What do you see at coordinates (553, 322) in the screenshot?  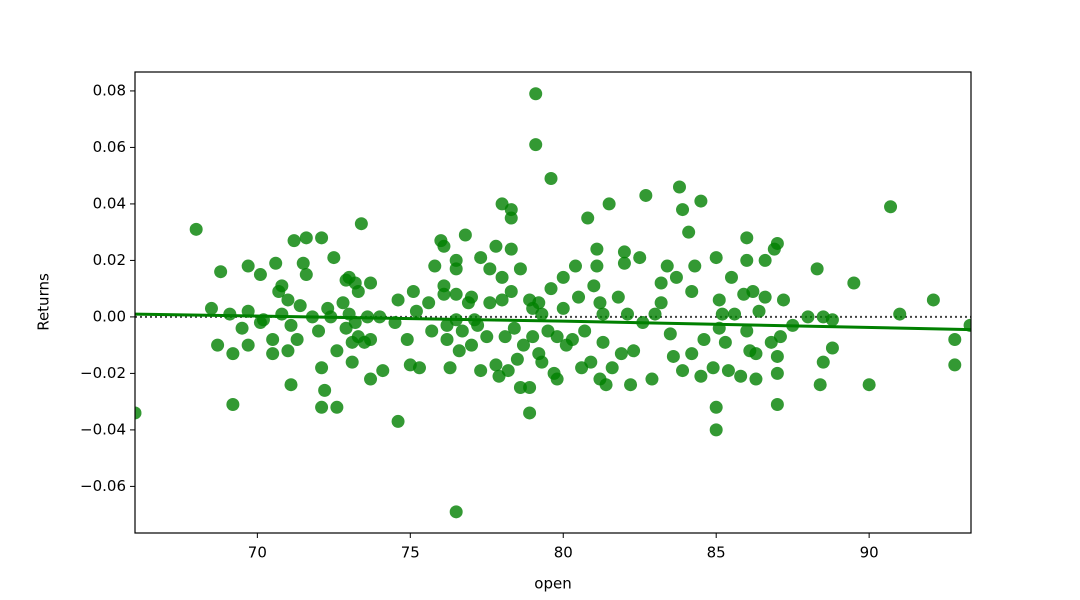 I see `regression-line` at bounding box center [553, 322].